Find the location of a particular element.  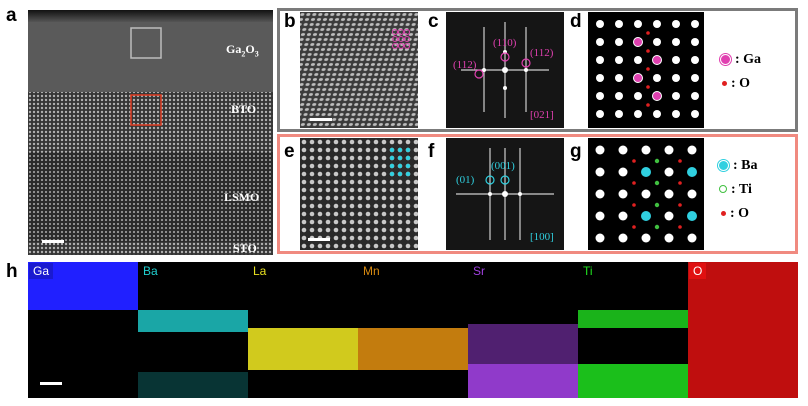

panel-label-c: c is located at coordinates (433, 21).